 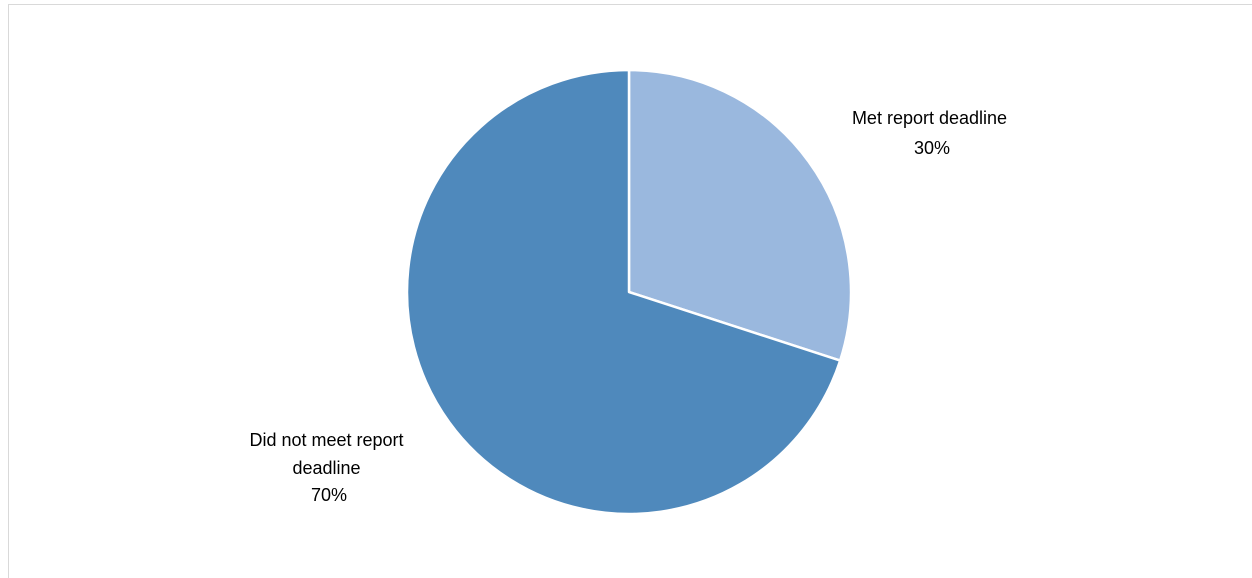 What do you see at coordinates (932, 133) in the screenshot?
I see `slice-label-met: Met report deadline 30%` at bounding box center [932, 133].